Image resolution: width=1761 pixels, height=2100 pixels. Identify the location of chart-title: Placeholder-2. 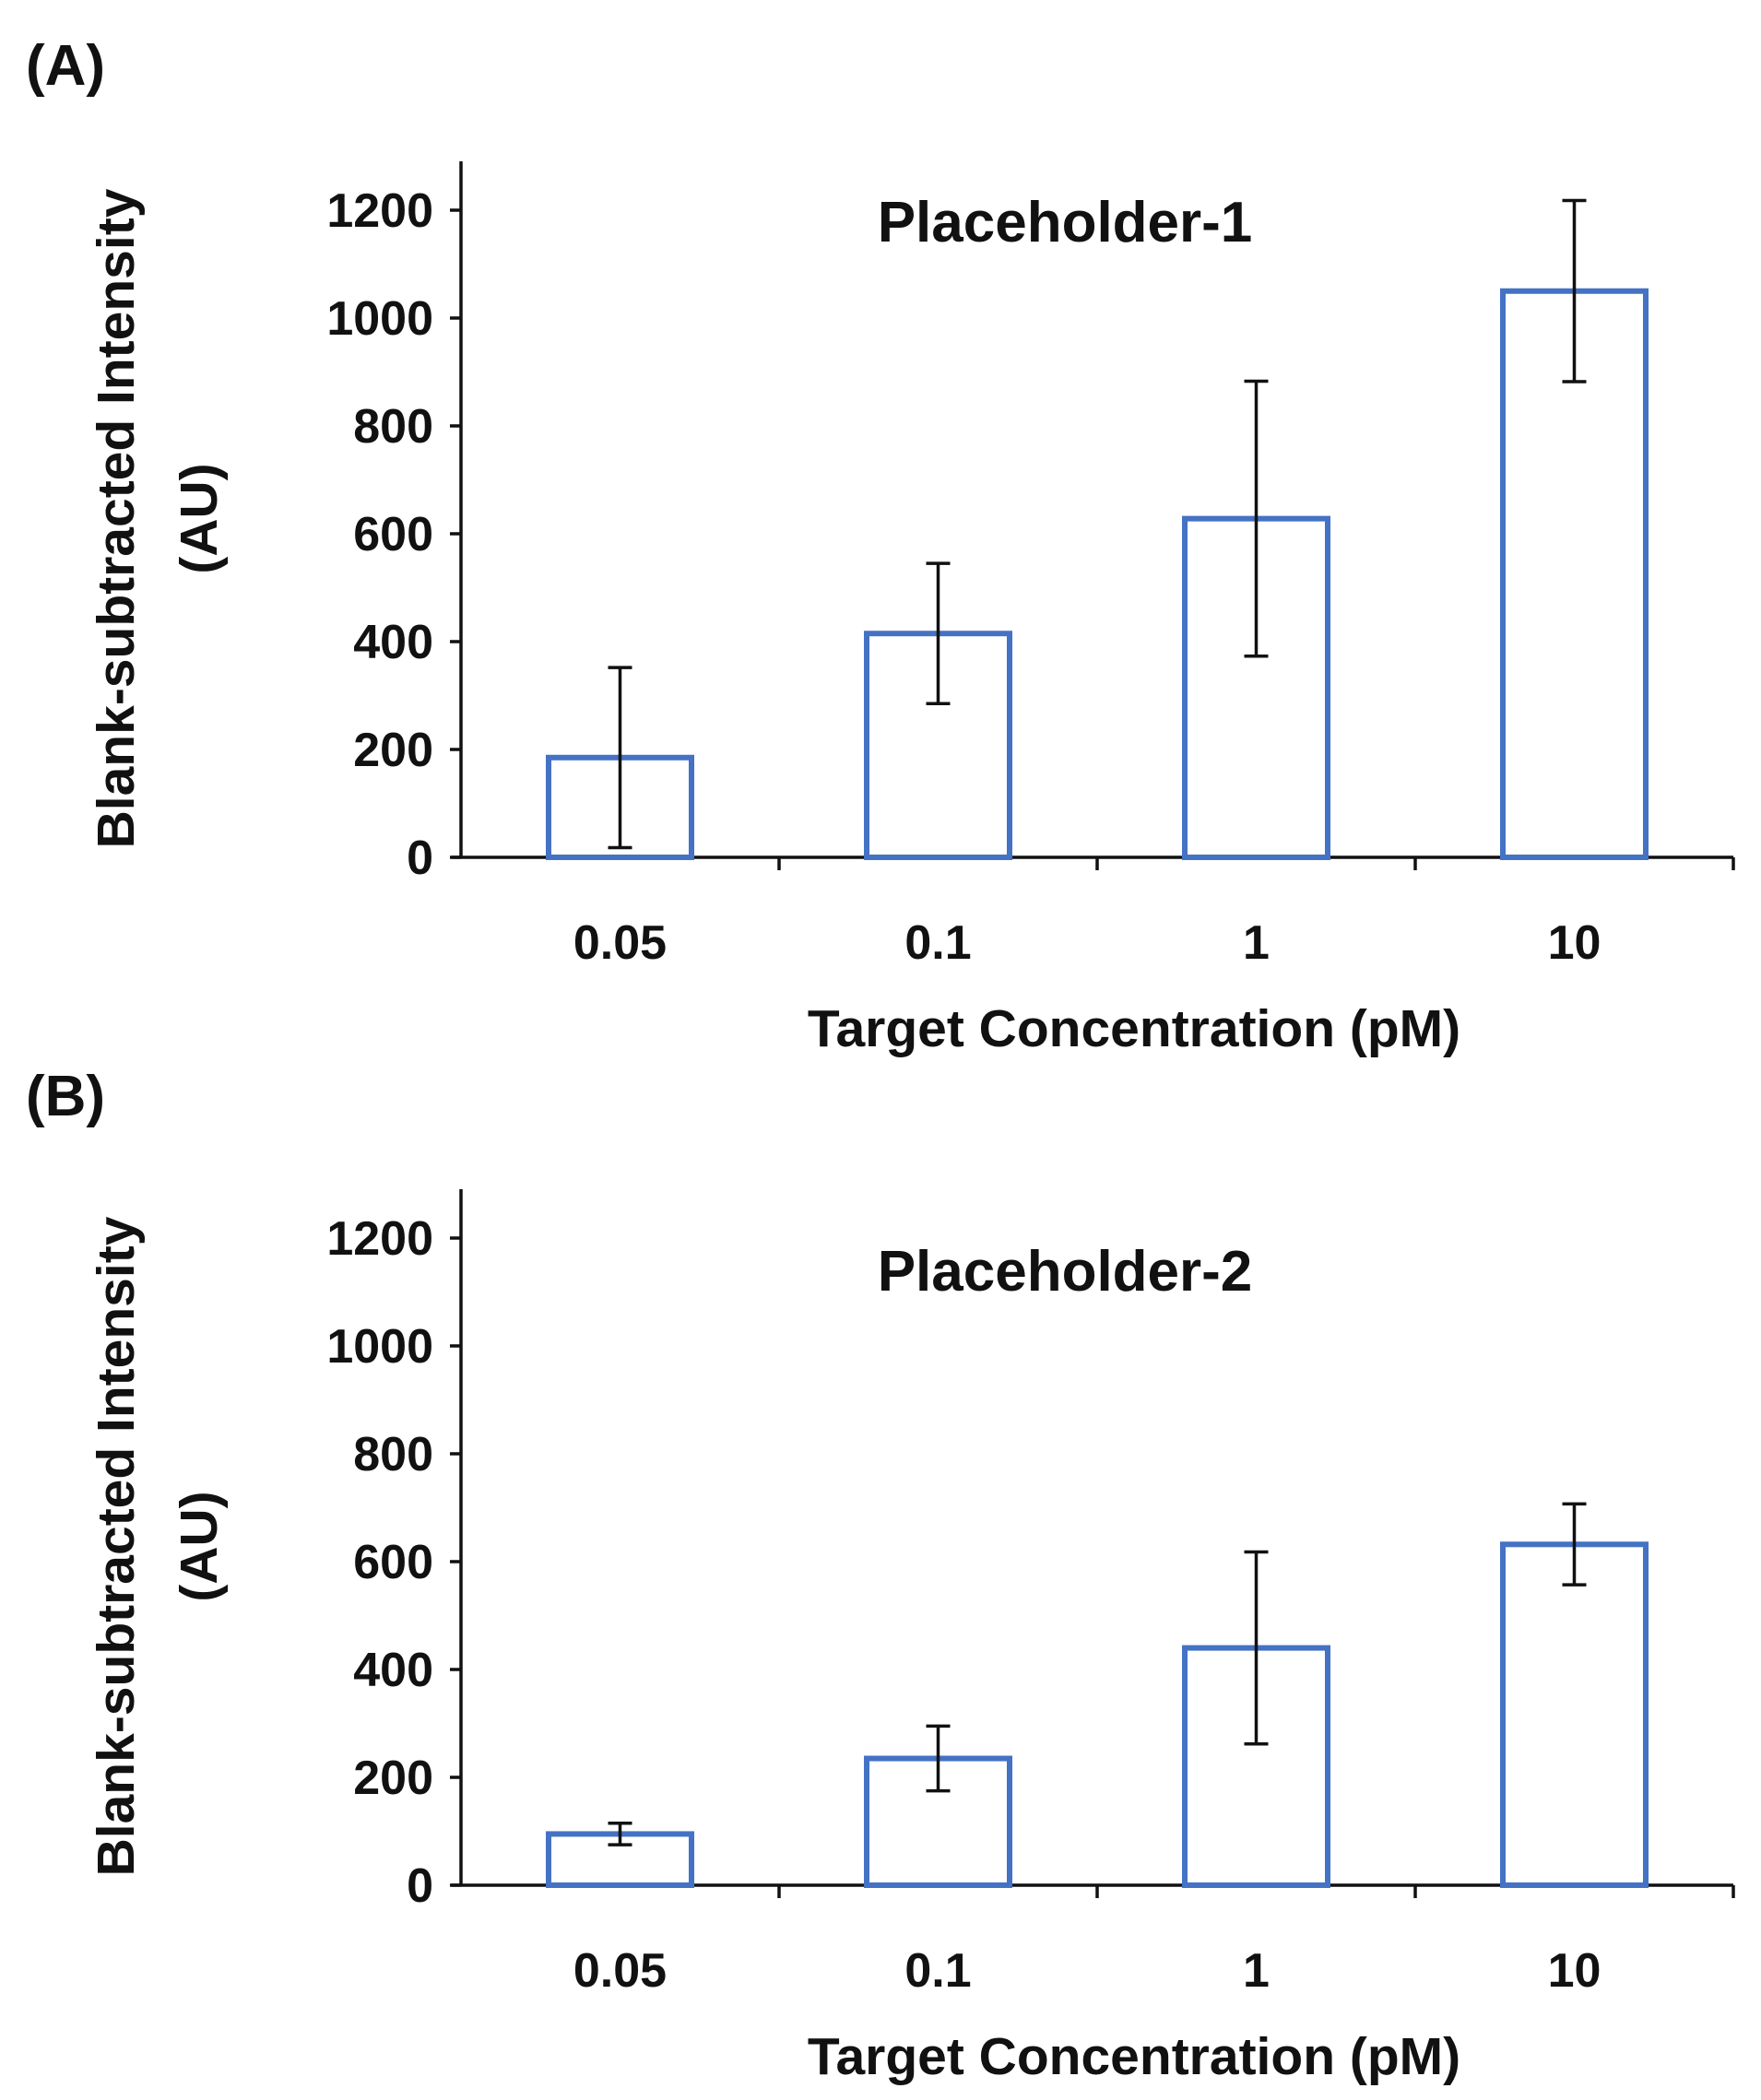
(1065, 1272).